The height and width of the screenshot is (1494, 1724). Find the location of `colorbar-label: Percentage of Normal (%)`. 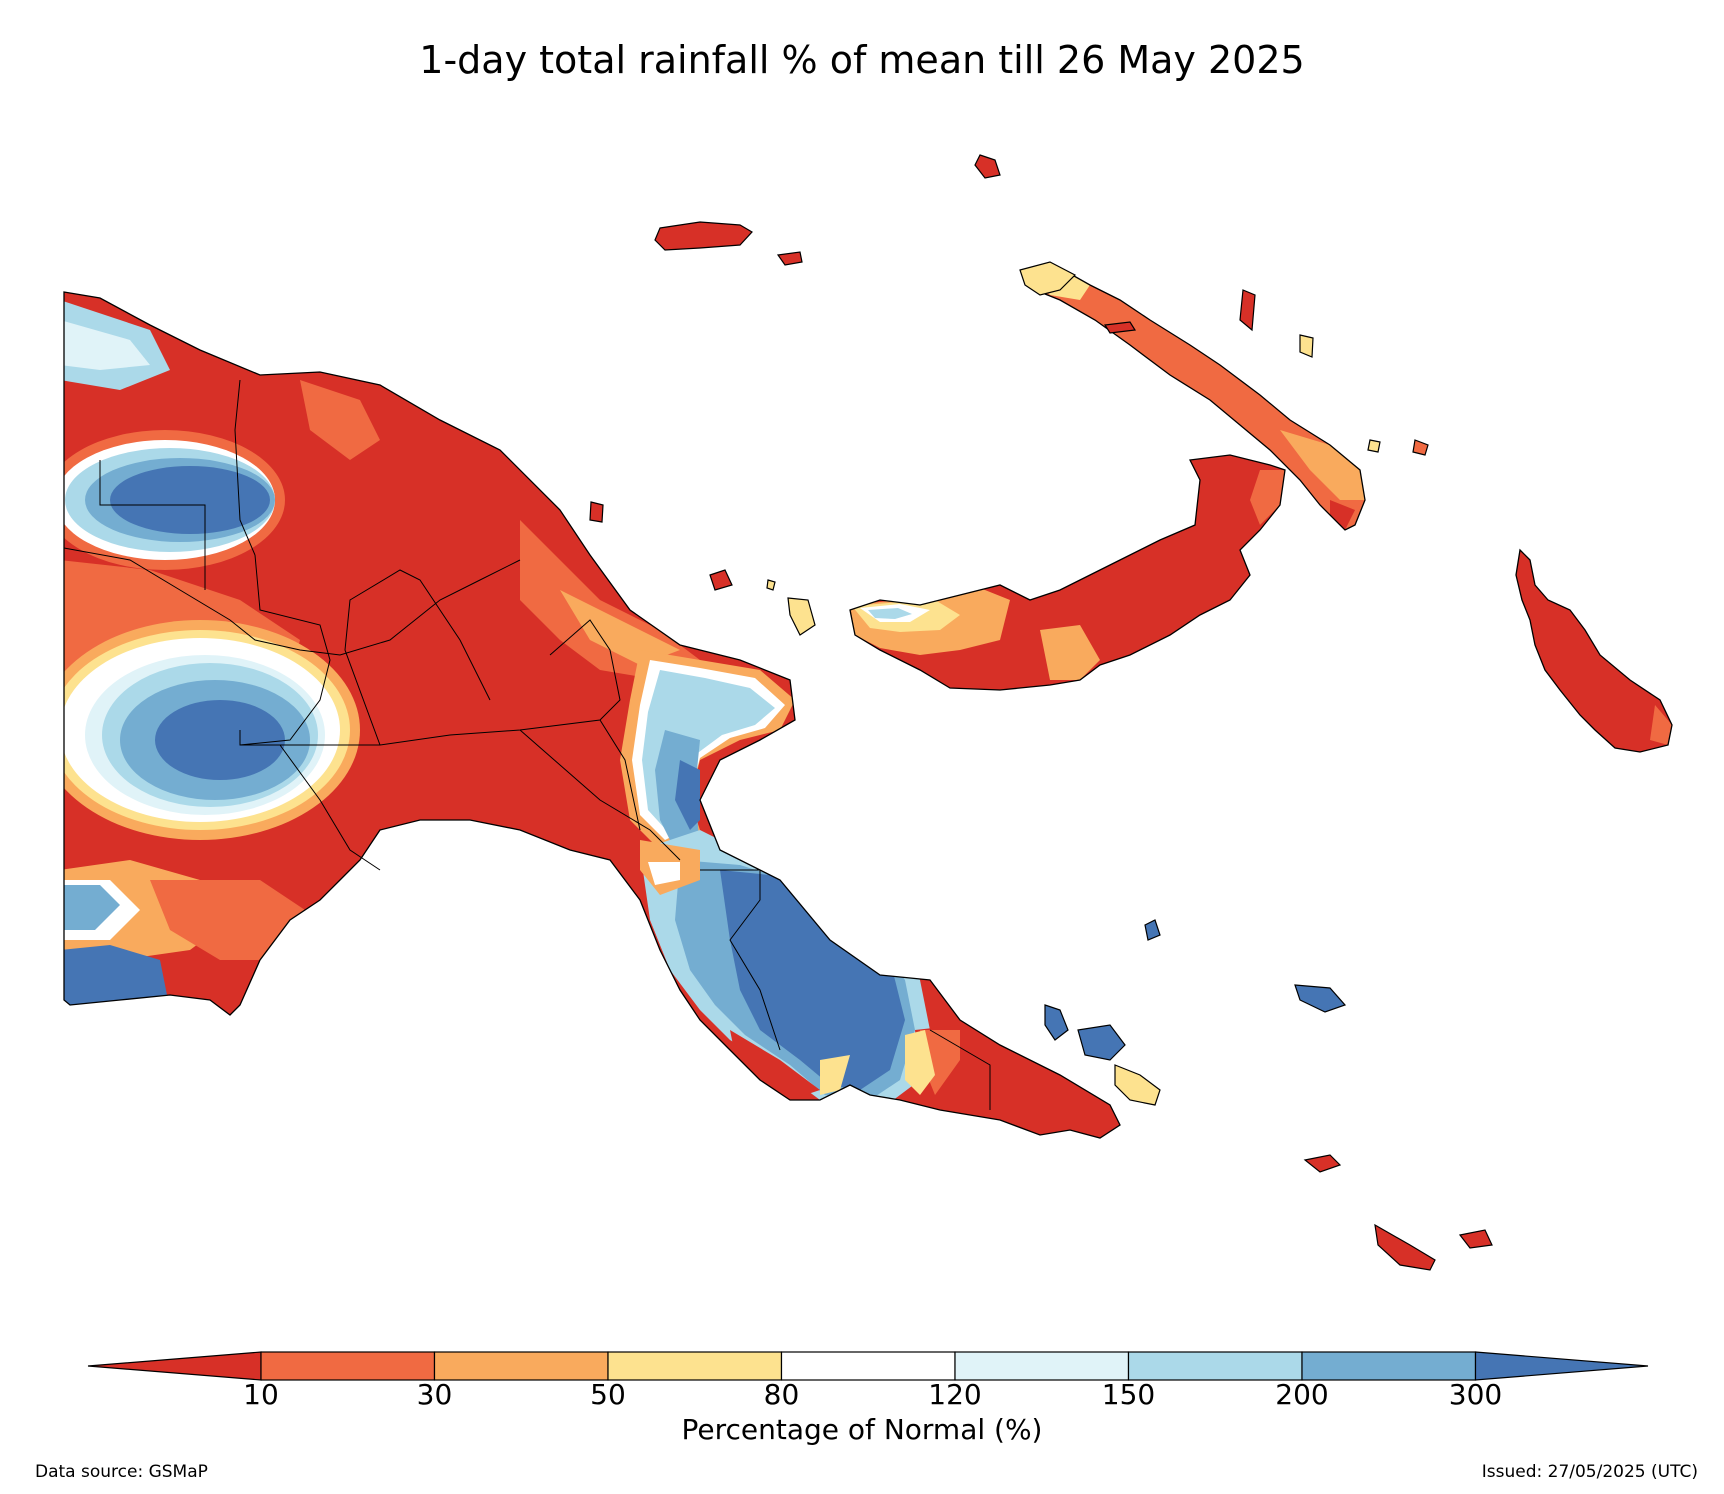

colorbar-label: Percentage of Normal (%) is located at coordinates (862, 1429).